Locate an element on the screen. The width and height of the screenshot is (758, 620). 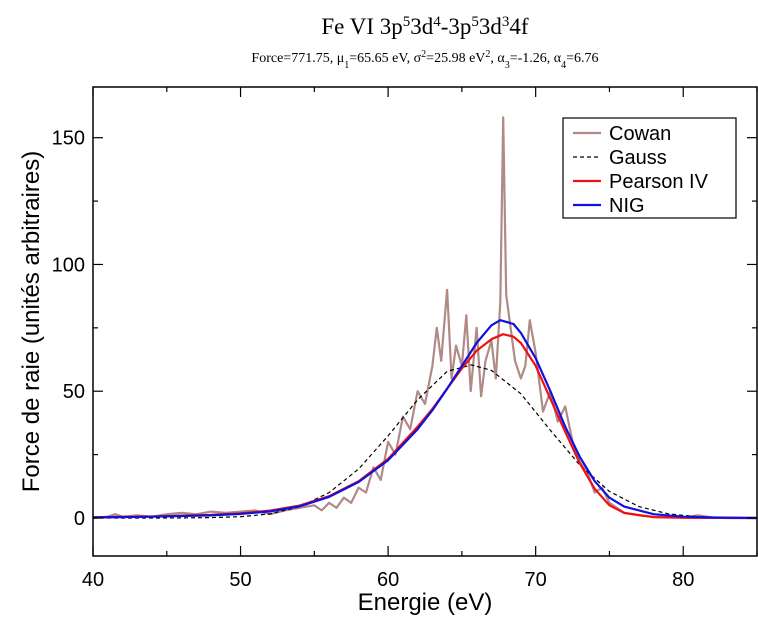
y-tick-label: 50 is located at coordinates (74, 392).